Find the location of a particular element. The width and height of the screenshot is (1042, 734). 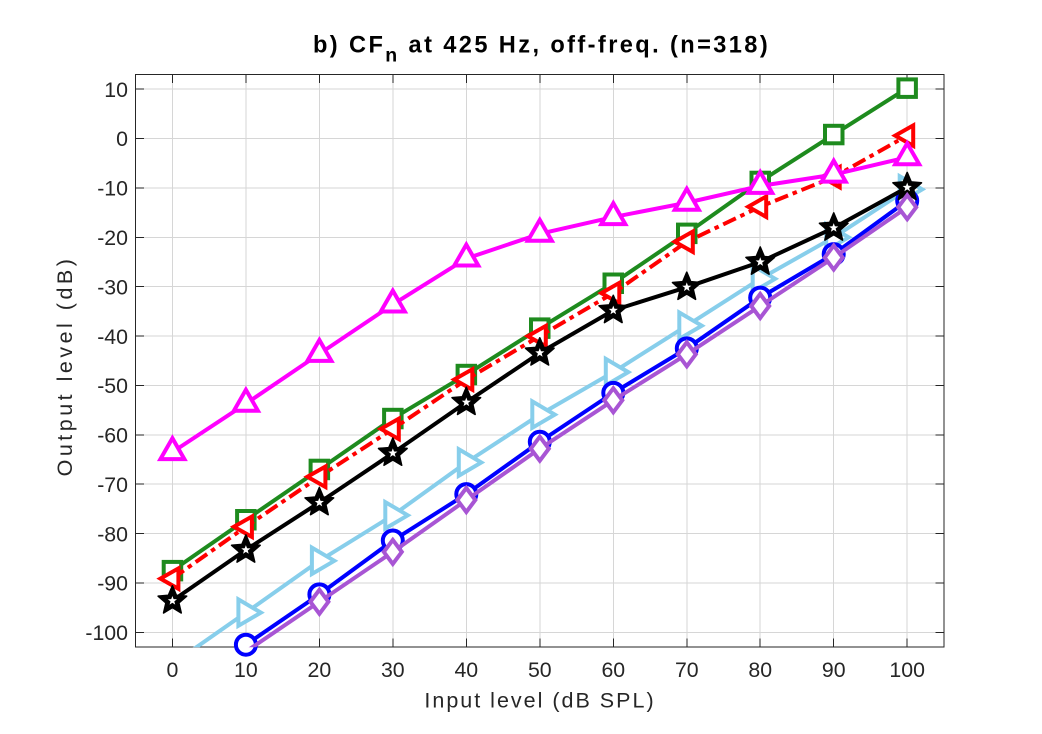

svg-text: -70 is located at coordinates (112, 485).